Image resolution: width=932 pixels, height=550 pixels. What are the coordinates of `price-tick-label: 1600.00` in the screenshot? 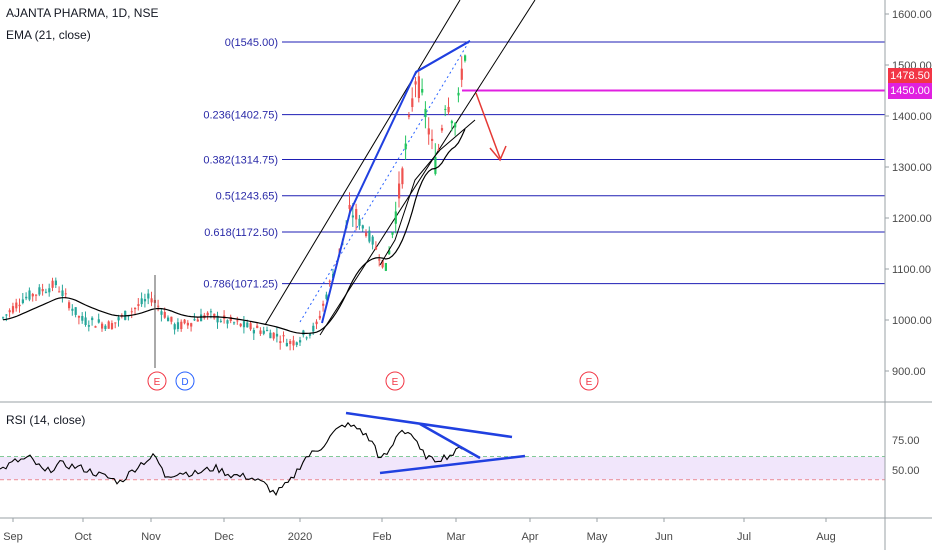 It's located at (912, 15).